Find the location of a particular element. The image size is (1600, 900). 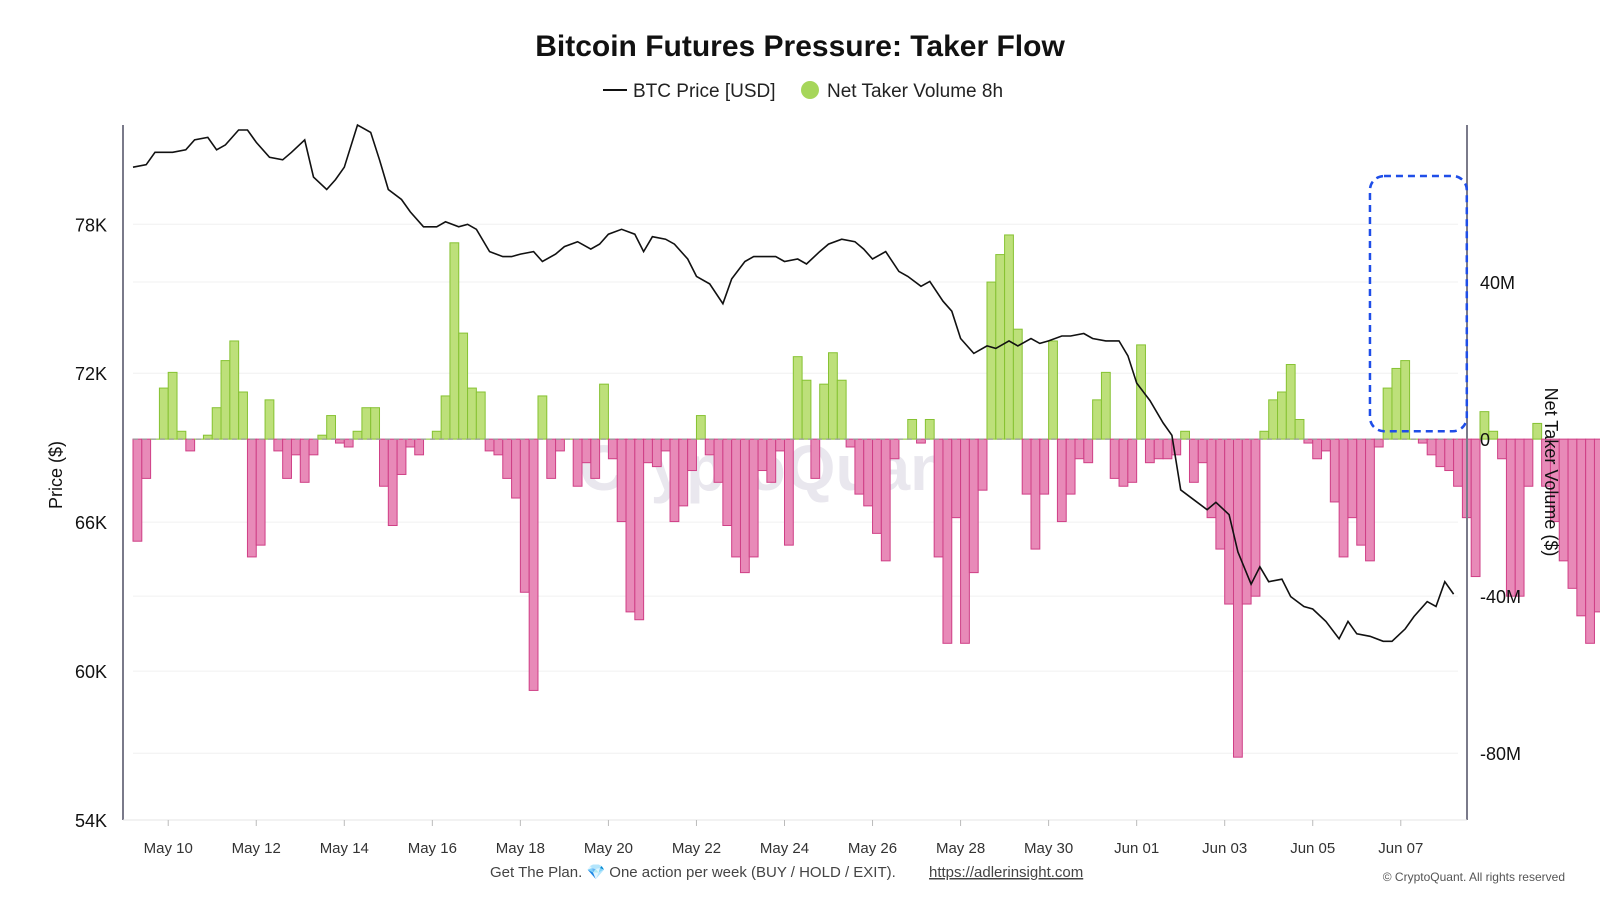

legend-volume-label: Net Taker Volume 8h is located at coordinates (915, 91).